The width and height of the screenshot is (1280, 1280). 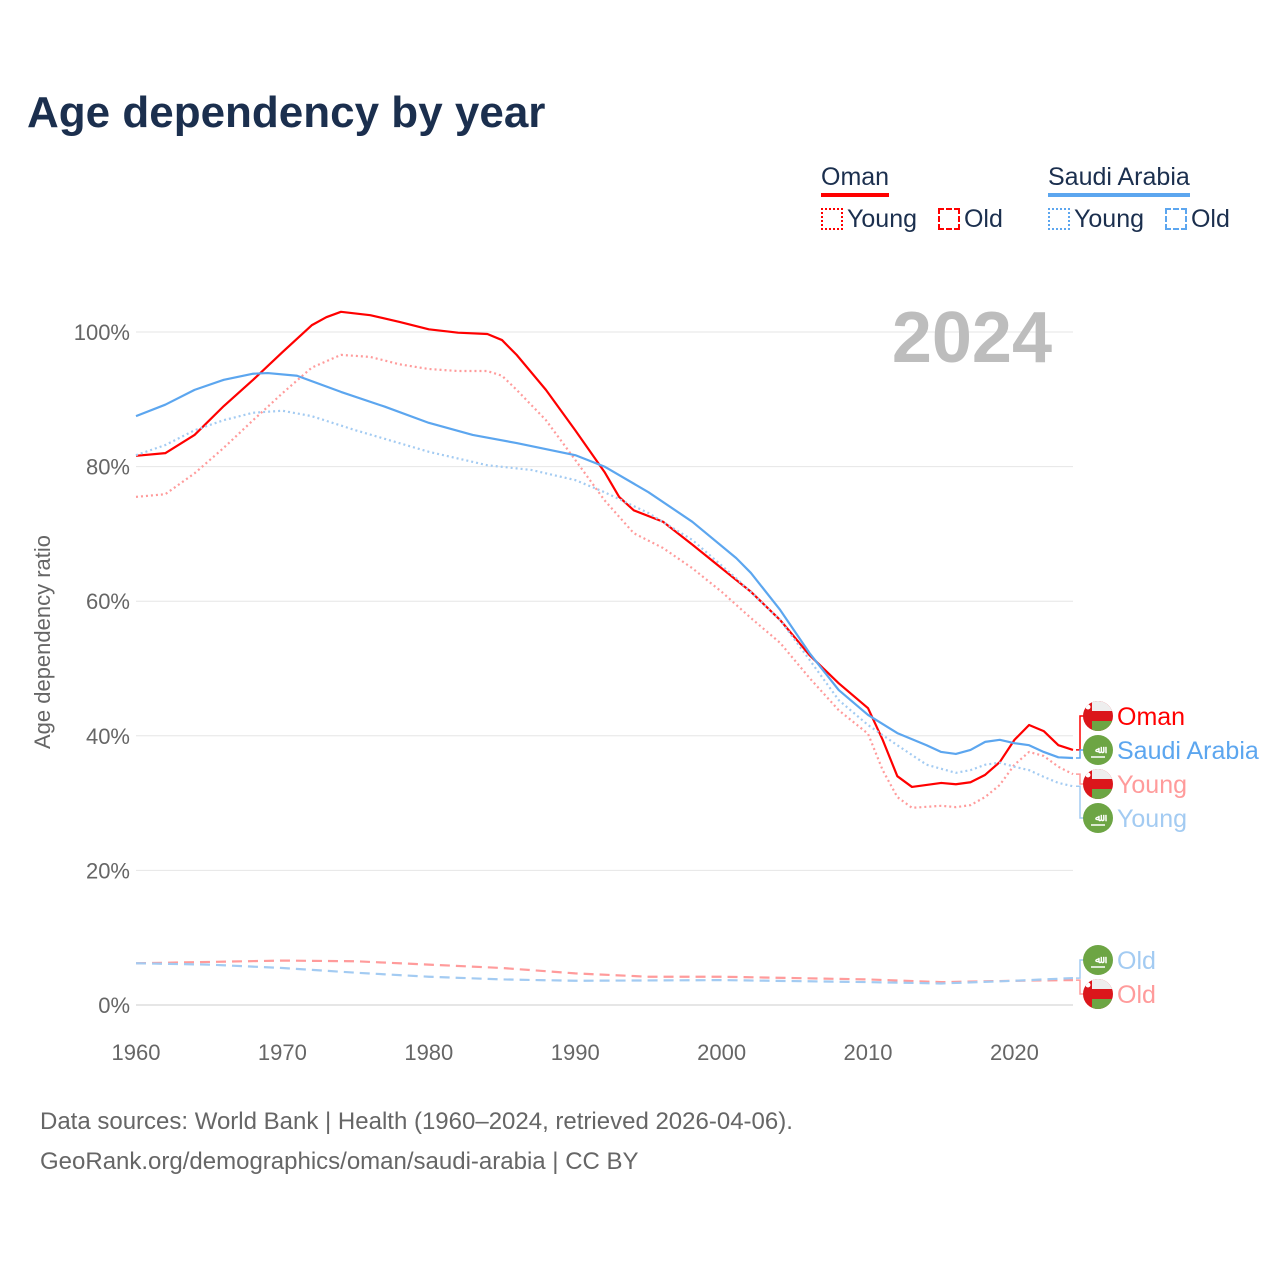 What do you see at coordinates (108, 736) in the screenshot?
I see `y-tick-label: 40%` at bounding box center [108, 736].